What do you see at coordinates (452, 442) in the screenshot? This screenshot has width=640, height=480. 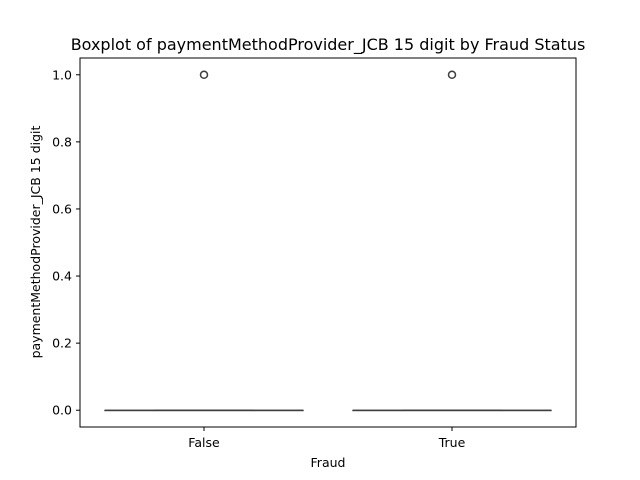 I see `x-tick-label: True` at bounding box center [452, 442].